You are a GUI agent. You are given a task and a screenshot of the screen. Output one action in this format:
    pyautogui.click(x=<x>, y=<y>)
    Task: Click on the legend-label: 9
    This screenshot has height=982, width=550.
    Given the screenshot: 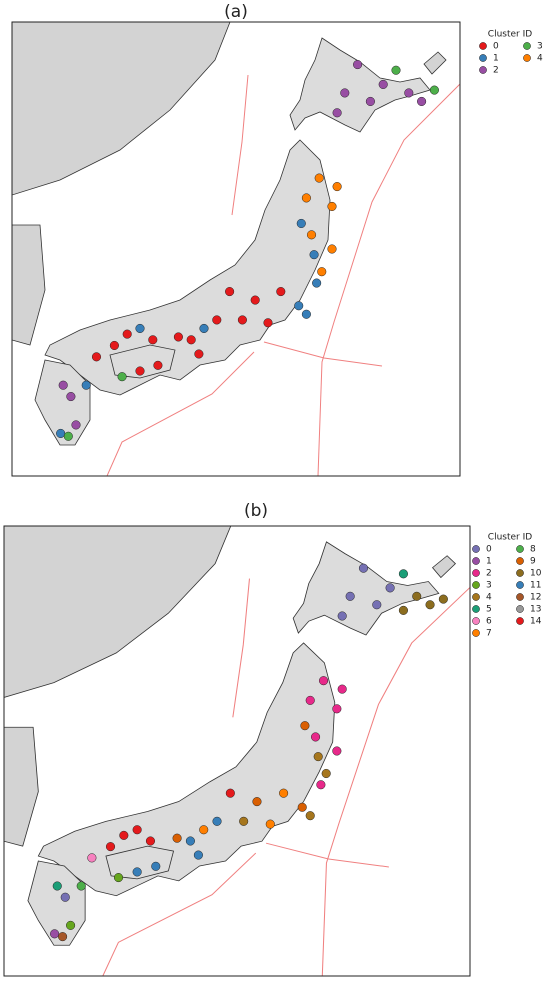 What is the action you would take?
    pyautogui.click(x=533, y=562)
    